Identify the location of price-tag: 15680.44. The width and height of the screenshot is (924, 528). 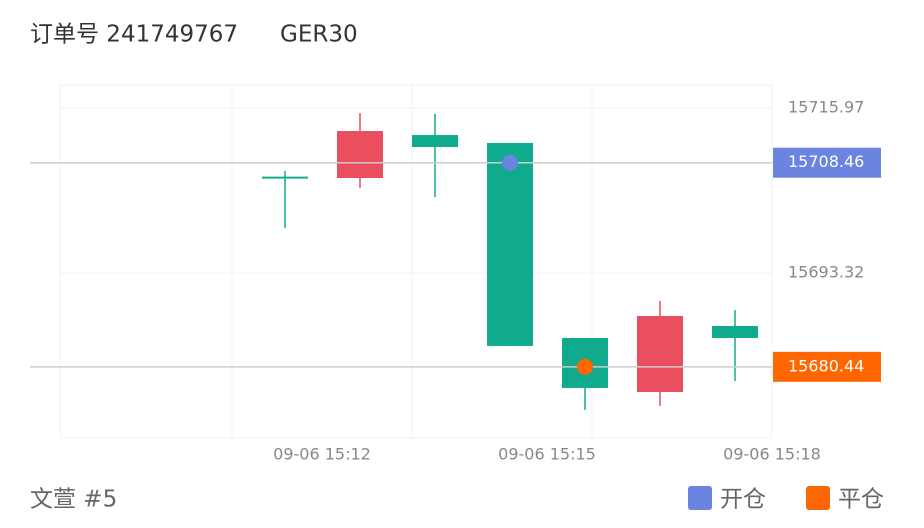
(826, 365).